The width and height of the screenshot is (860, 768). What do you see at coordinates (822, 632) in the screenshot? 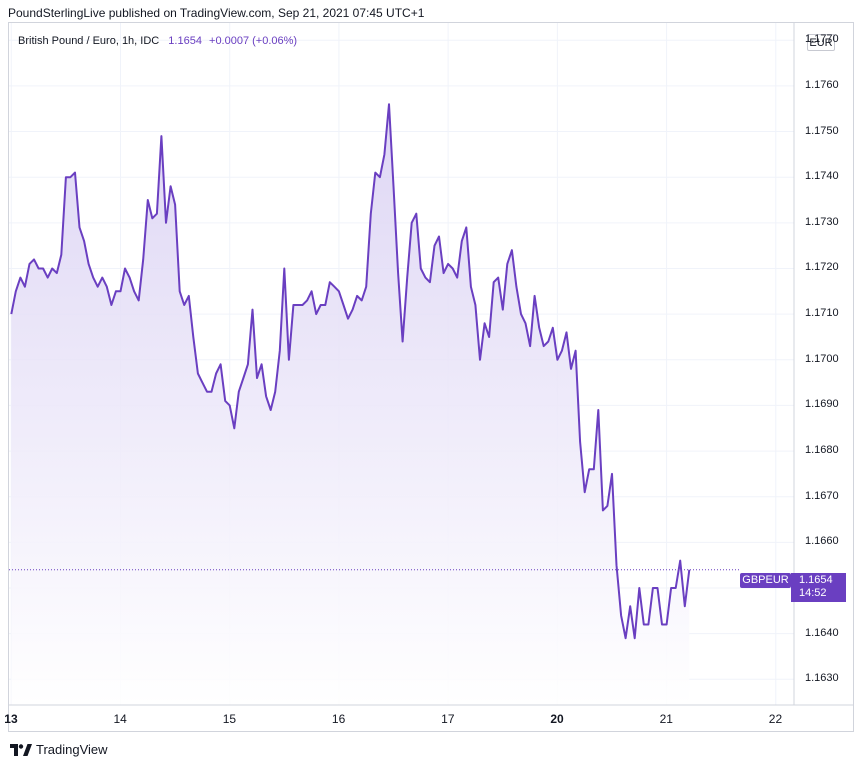
I see `price-tick-label: 1.1640` at bounding box center [822, 632].